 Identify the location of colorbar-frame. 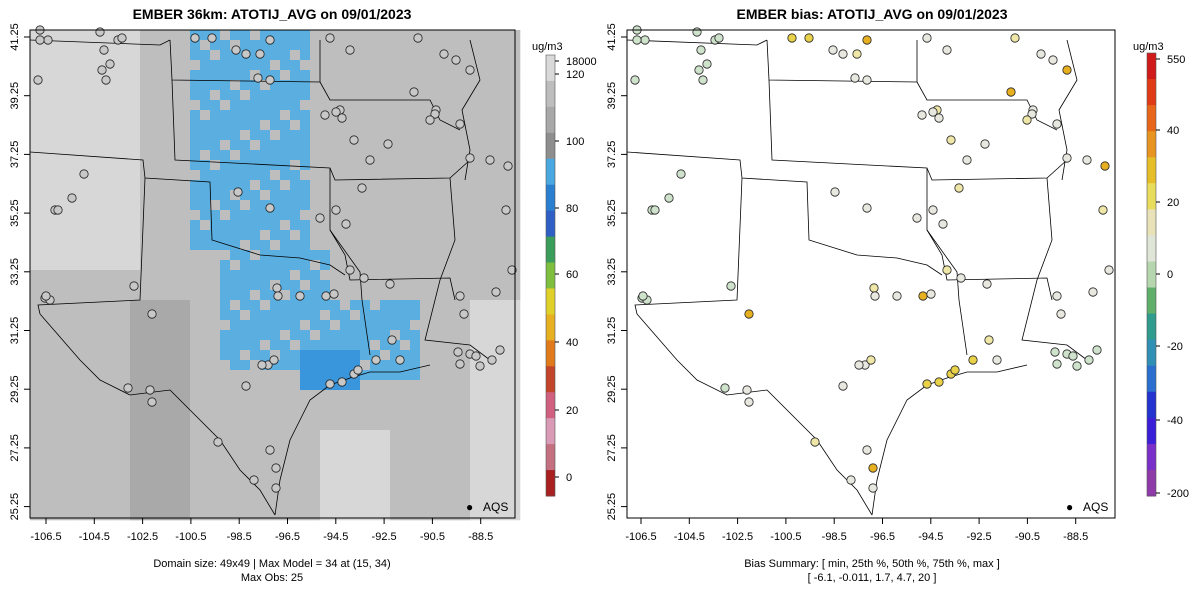
(550, 275).